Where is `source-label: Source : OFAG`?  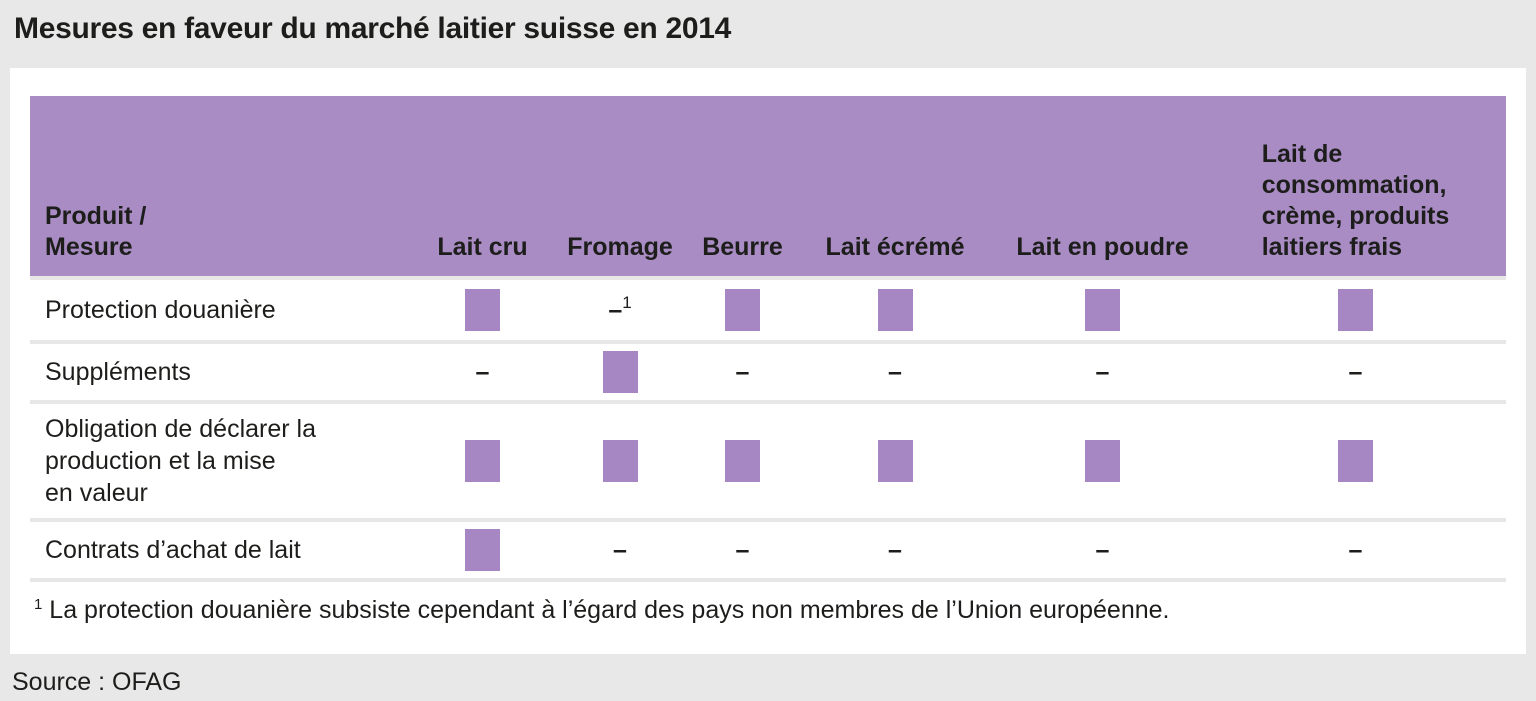
source-label: Source : OFAG is located at coordinates (97, 682).